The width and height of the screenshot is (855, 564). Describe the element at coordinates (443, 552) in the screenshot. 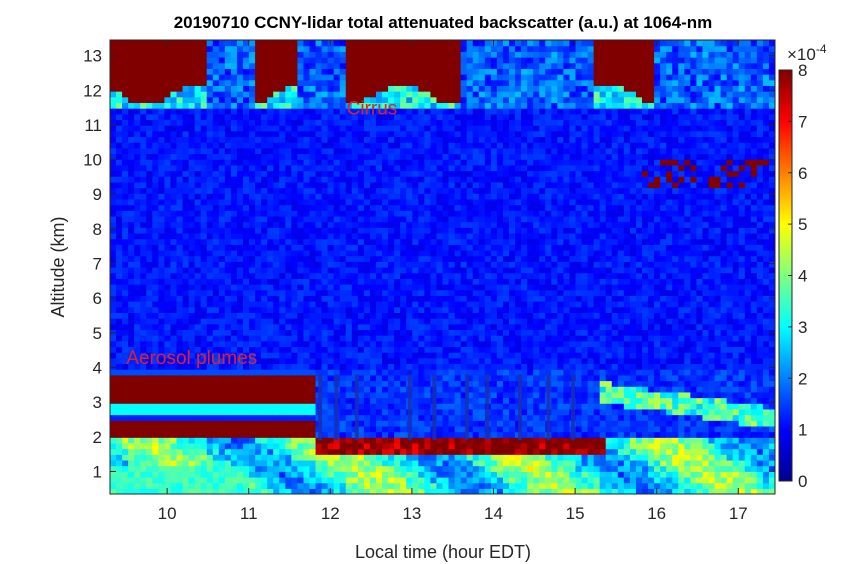

I see `x-axis-label: Local time (hour EDT)` at that location.